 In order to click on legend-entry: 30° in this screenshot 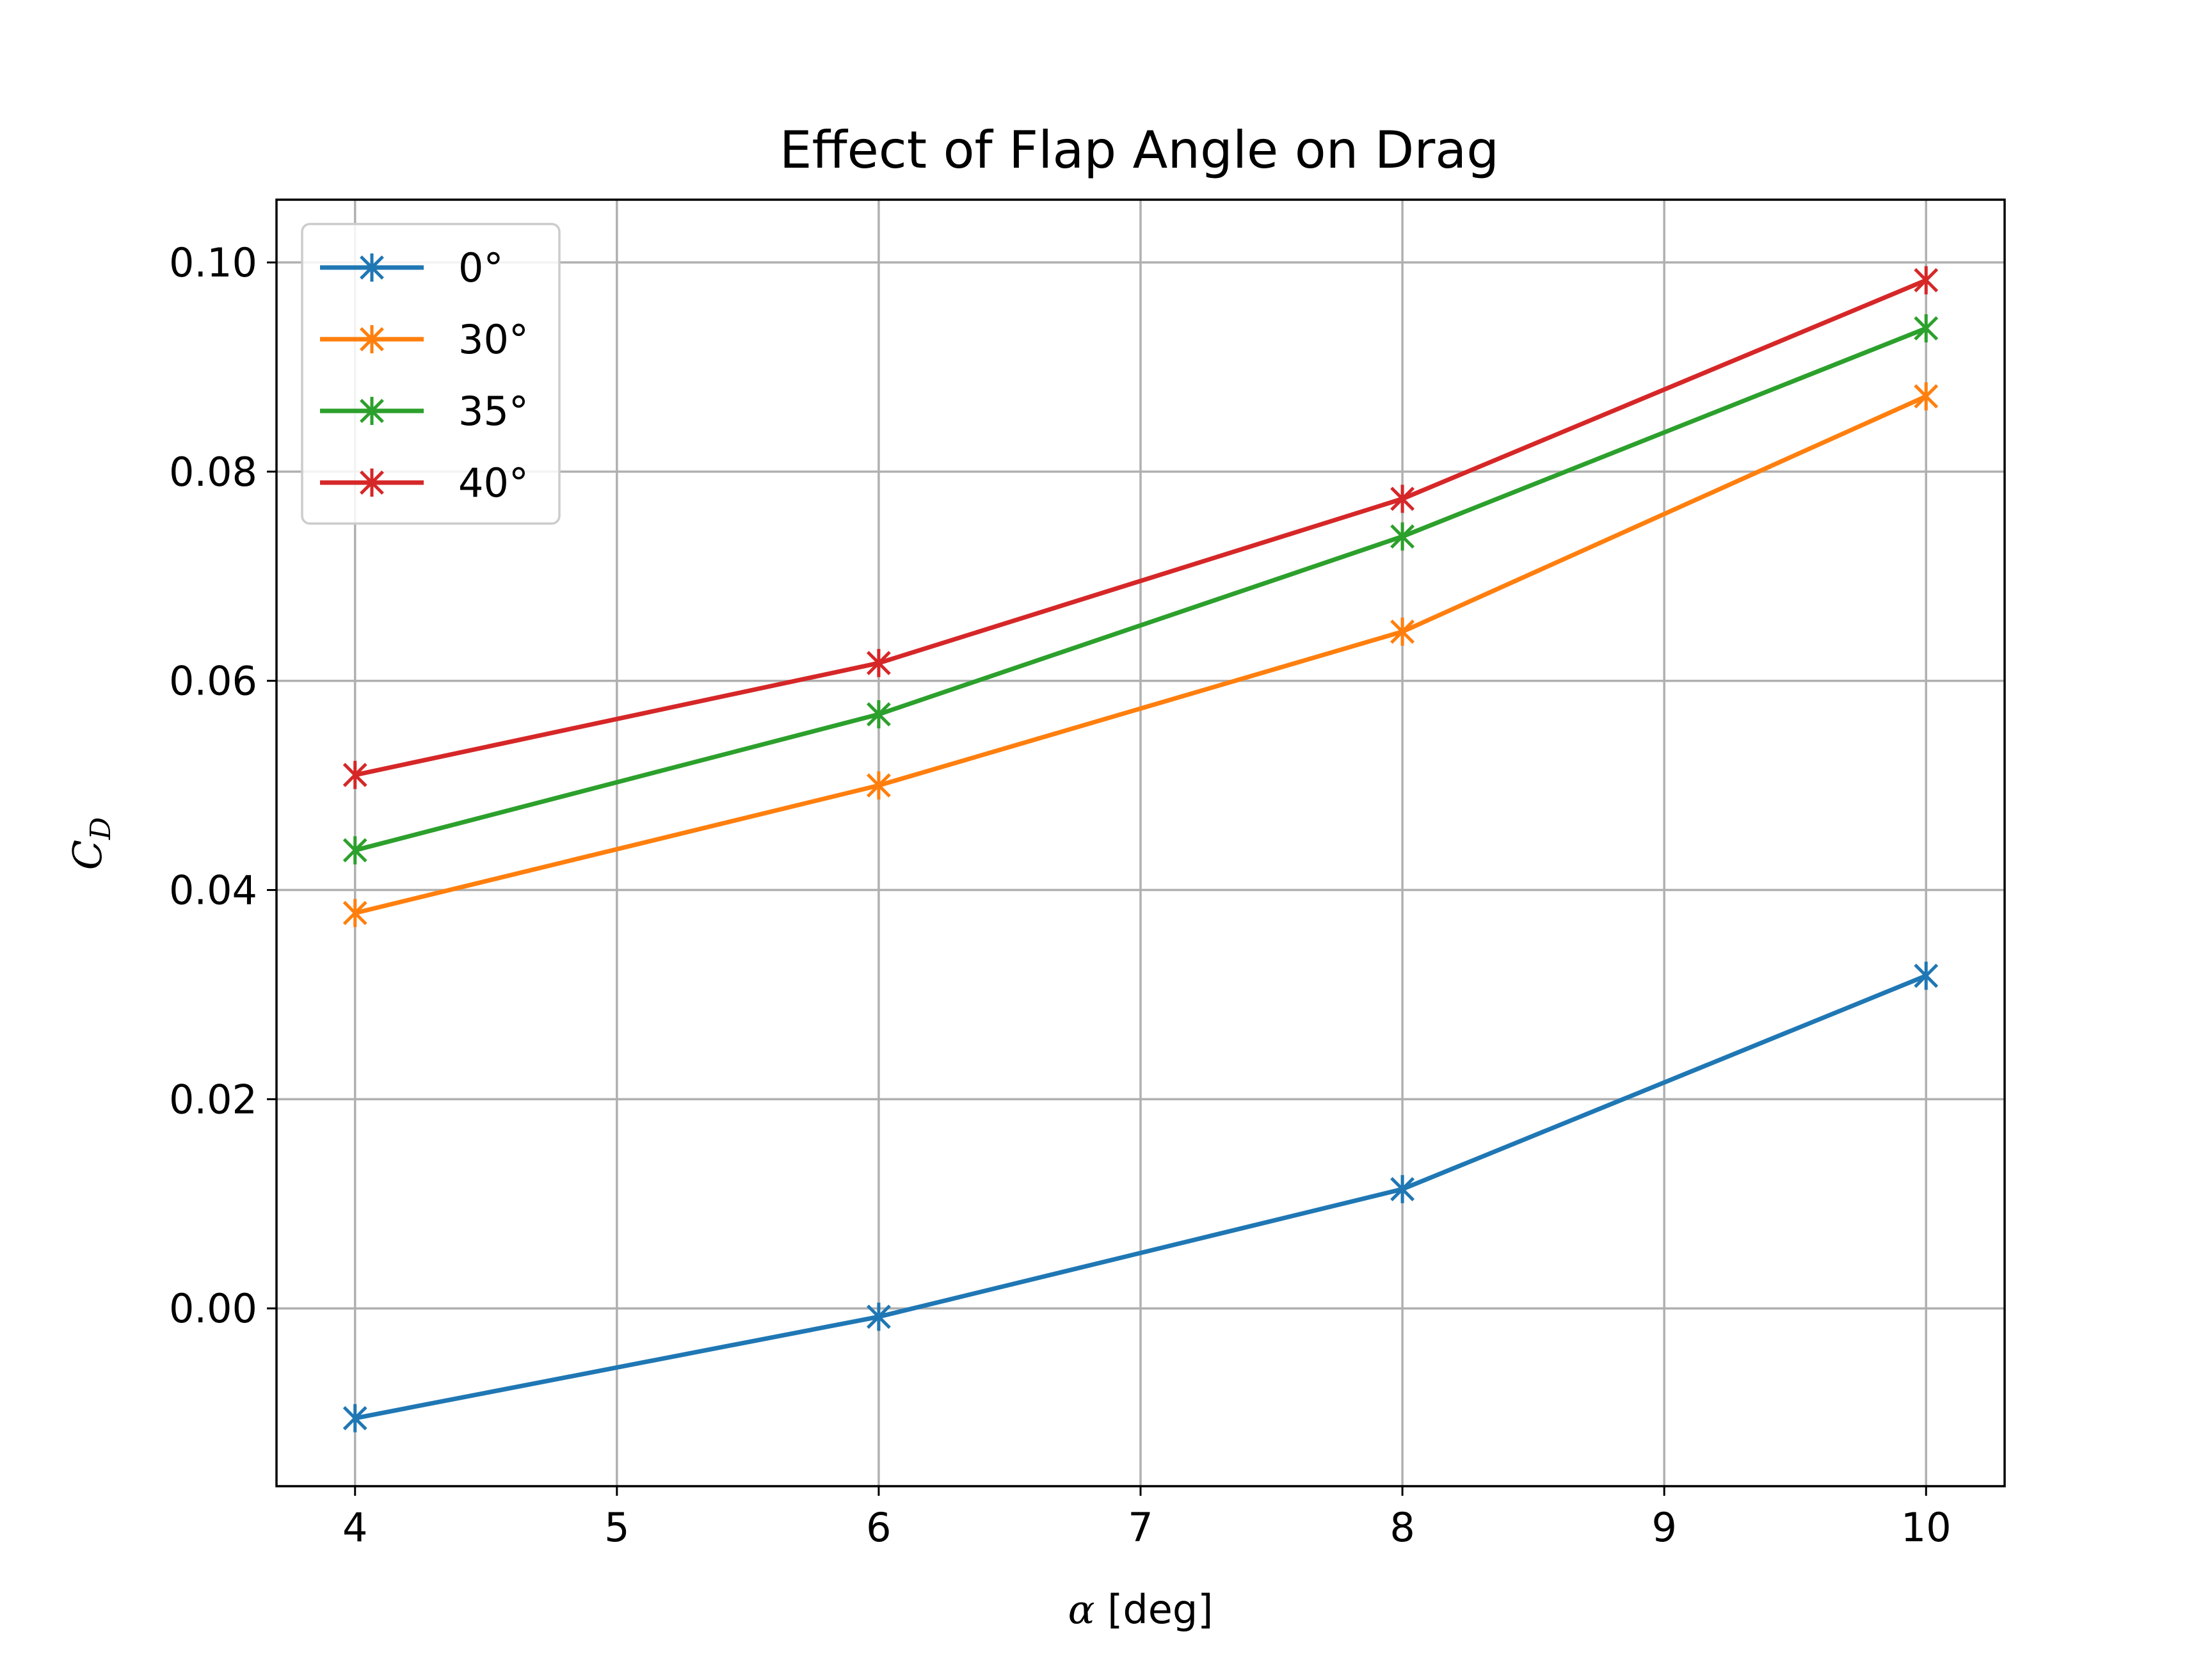, I will do `click(424, 339)`.